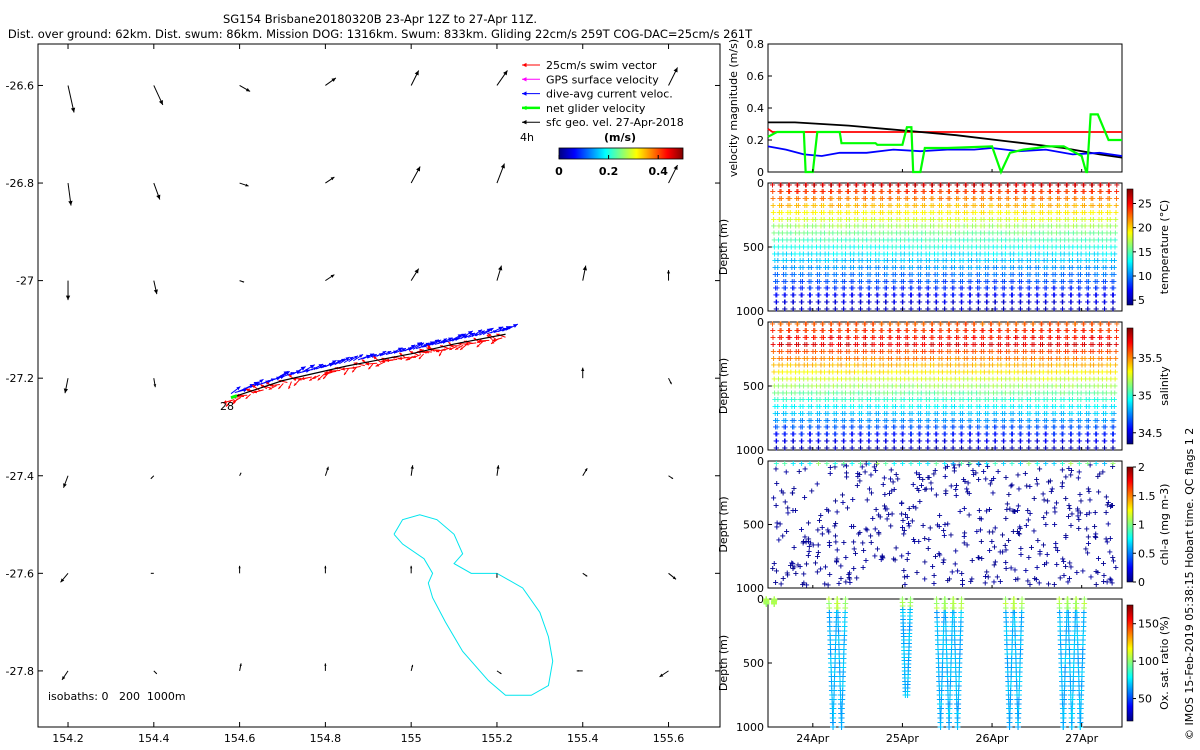 The image size is (1200, 750). What do you see at coordinates (68, 738) in the screenshot?
I see `map-x-tick-label: 154.2` at bounding box center [68, 738].